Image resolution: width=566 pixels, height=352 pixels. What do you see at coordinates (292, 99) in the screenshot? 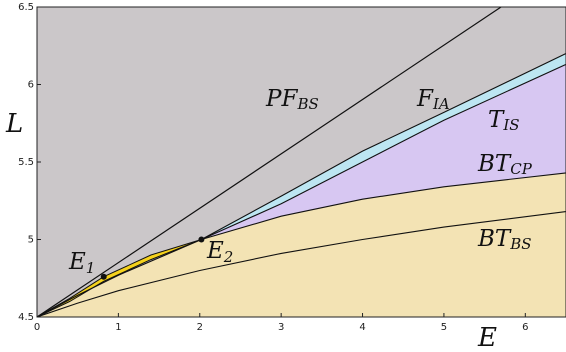
I see `region-label-pf-bs: PFBS` at bounding box center [292, 99].